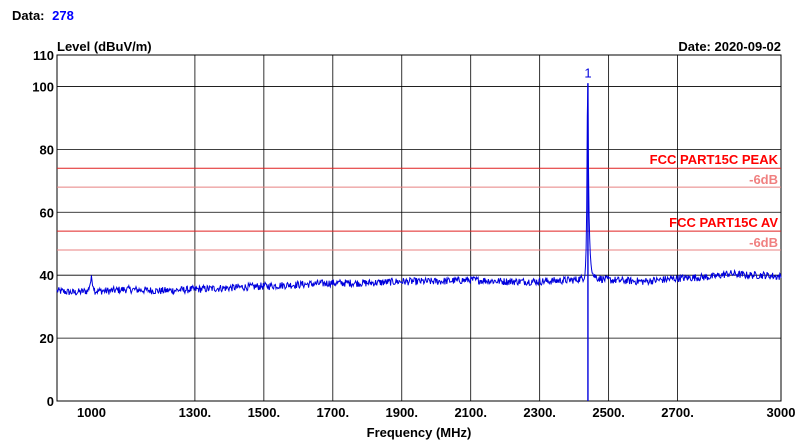 The height and width of the screenshot is (443, 795). Describe the element at coordinates (47, 212) in the screenshot. I see `y-tick-label: 60` at that location.